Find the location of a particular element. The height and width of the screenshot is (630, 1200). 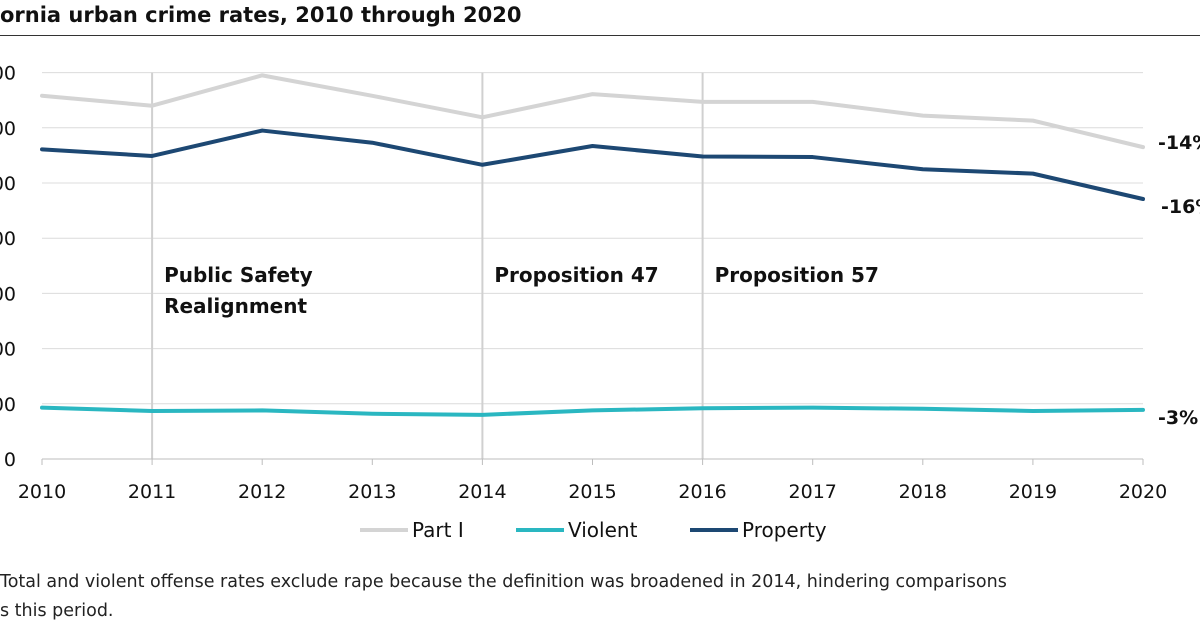

x-tick-label: 2019 is located at coordinates (1033, 492).